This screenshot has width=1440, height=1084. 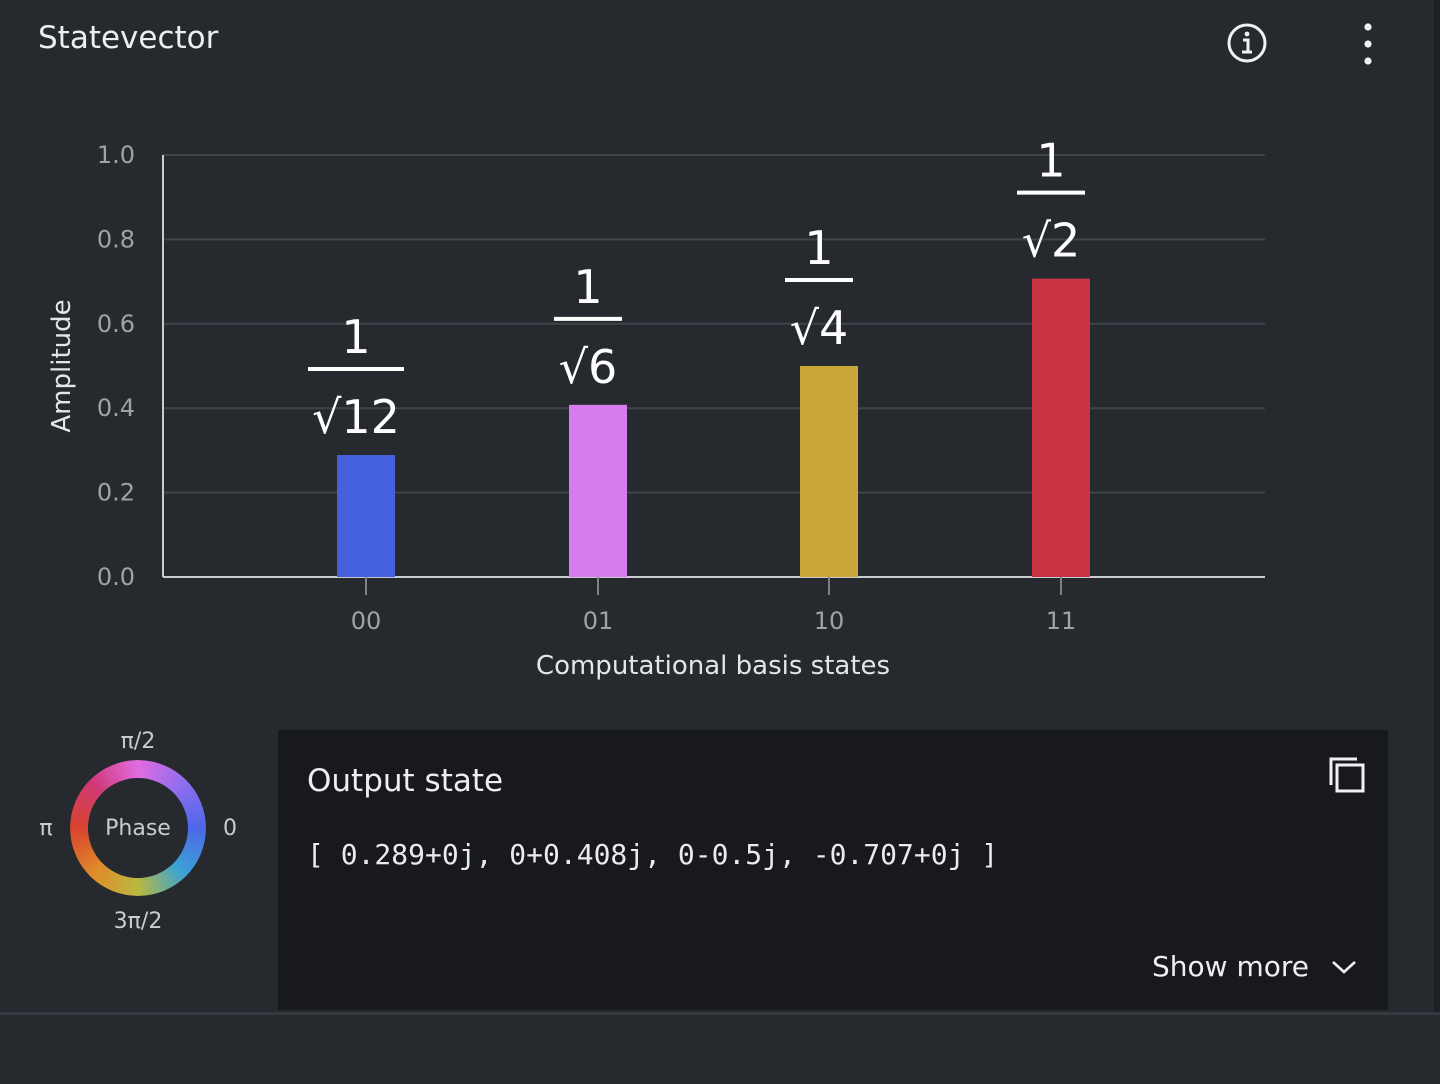 I want to click on x-tick-label-00: 00, so click(x=366, y=621).